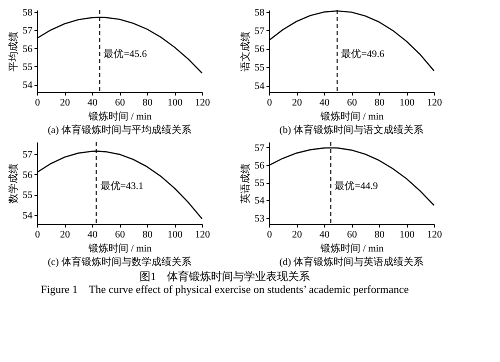  I want to click on y-axis-title: 数学成绩, so click(14, 184).